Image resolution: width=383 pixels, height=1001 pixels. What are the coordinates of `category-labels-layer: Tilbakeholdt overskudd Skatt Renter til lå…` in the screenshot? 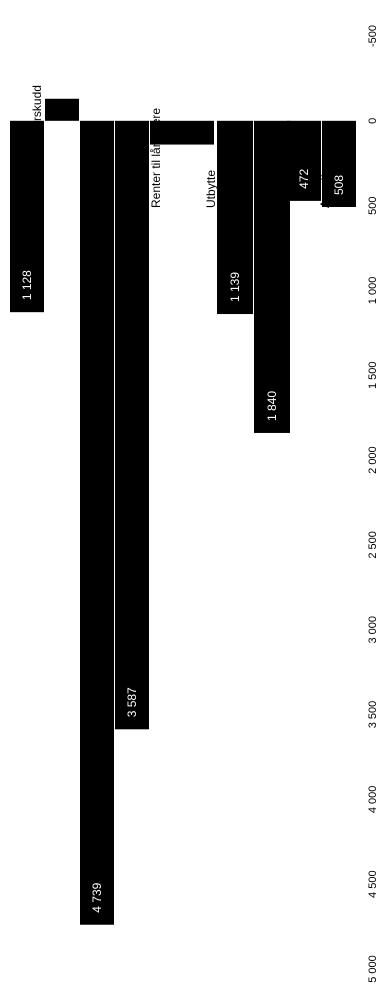 It's located at (181, 146).